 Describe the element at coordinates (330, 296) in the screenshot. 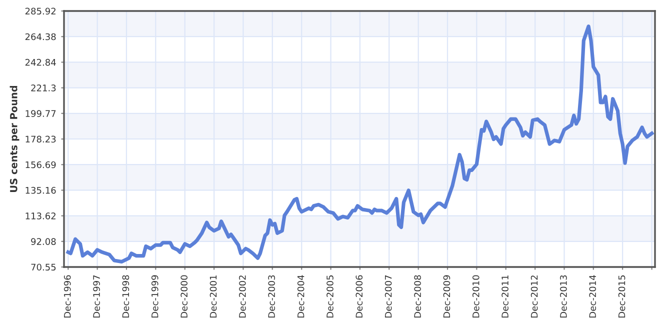

I see `x-tick-label: Dec-2005` at that location.